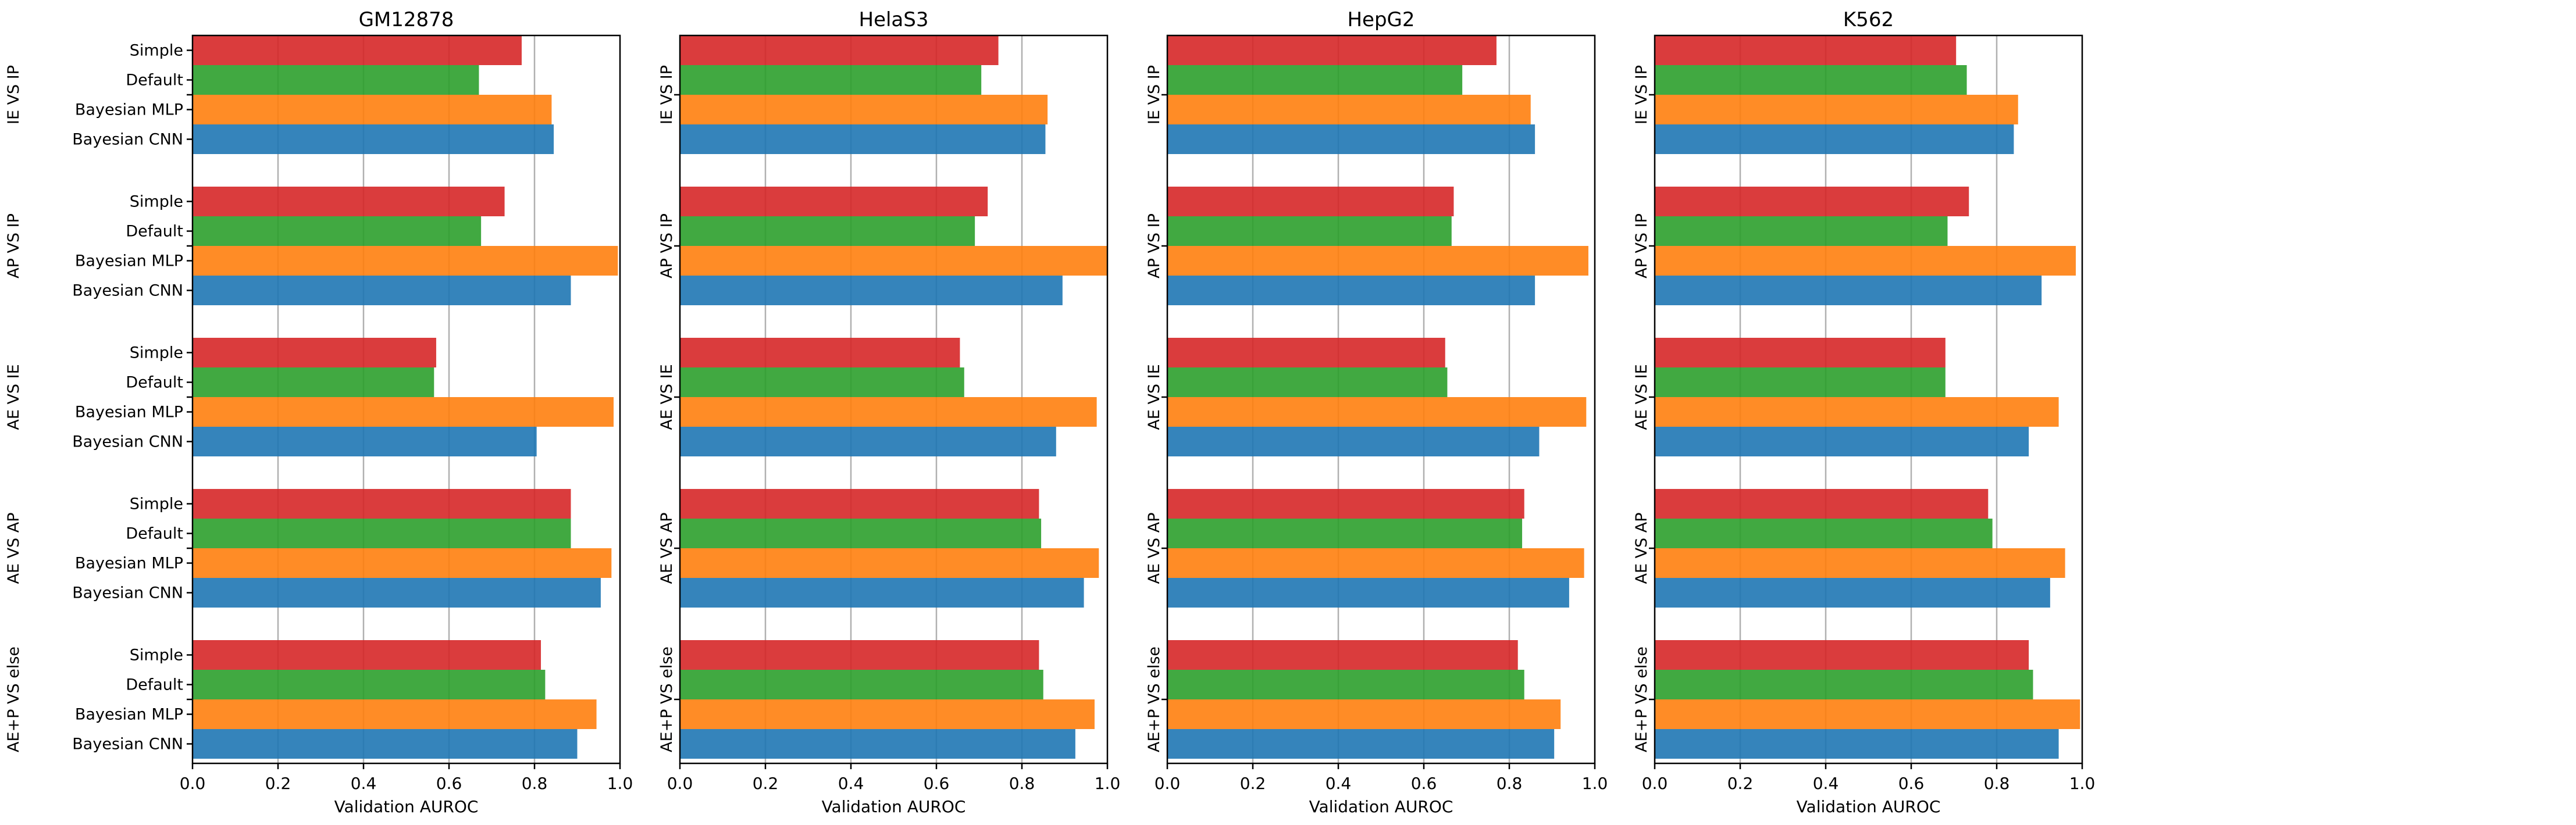 The height and width of the screenshot is (825, 2576). Describe the element at coordinates (1844, 684) in the screenshot. I see `bar-ae-p-vs-else-default` at that location.